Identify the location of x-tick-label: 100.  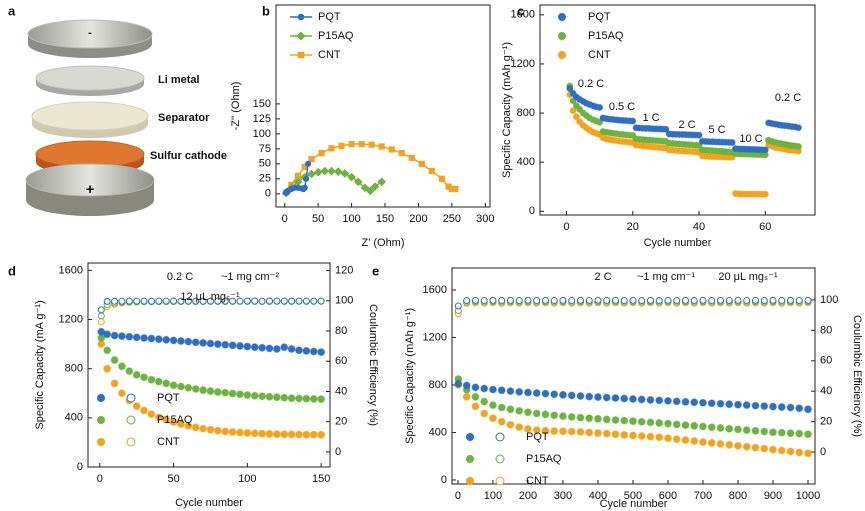
(351, 219).